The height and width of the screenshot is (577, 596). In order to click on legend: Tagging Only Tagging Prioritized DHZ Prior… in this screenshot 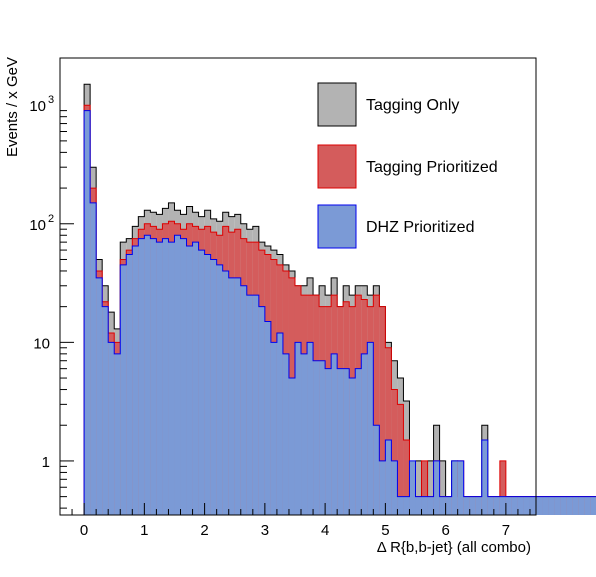, I will do `click(407, 165)`.